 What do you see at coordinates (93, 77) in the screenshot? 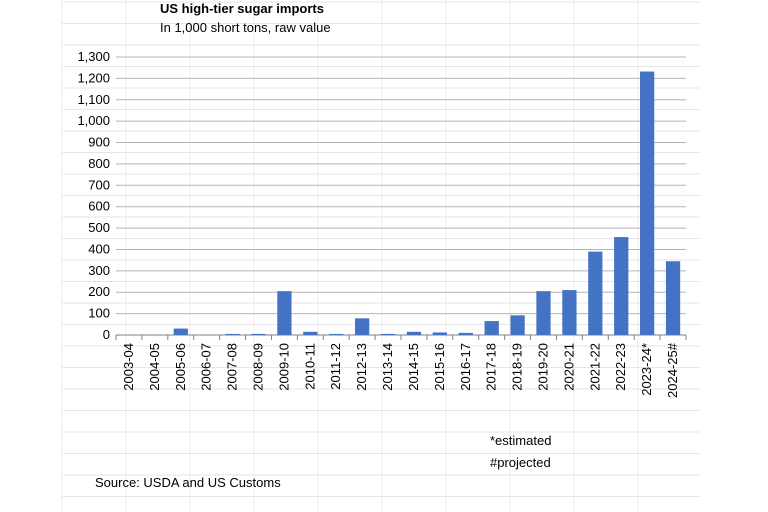
I see `y-tick-label: 1,200` at bounding box center [93, 77].